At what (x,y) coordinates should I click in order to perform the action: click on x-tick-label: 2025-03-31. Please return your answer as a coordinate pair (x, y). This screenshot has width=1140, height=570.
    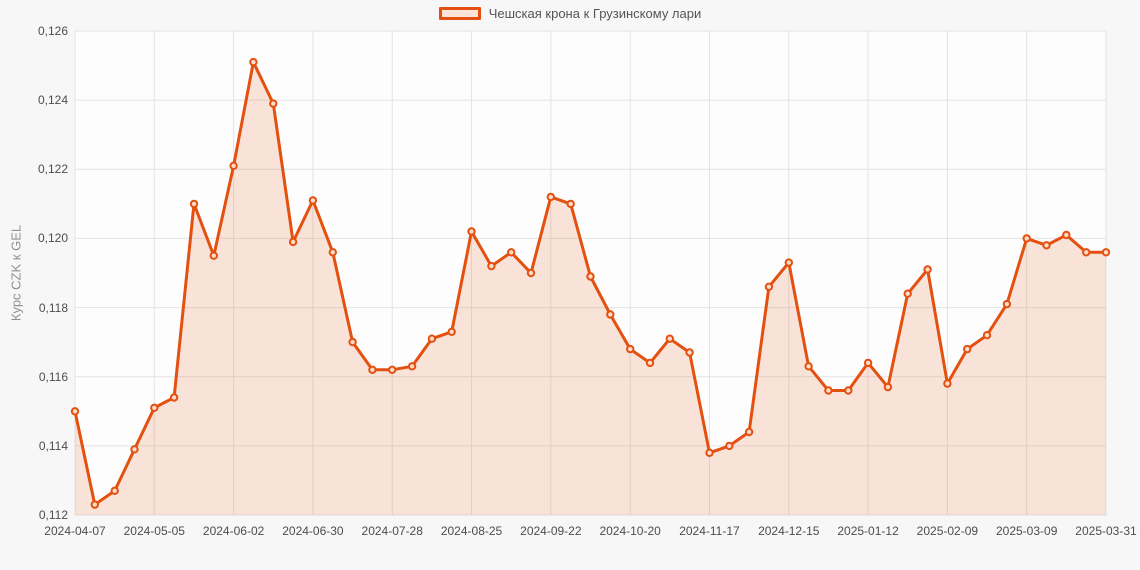
    Looking at the image, I should click on (1106, 531).